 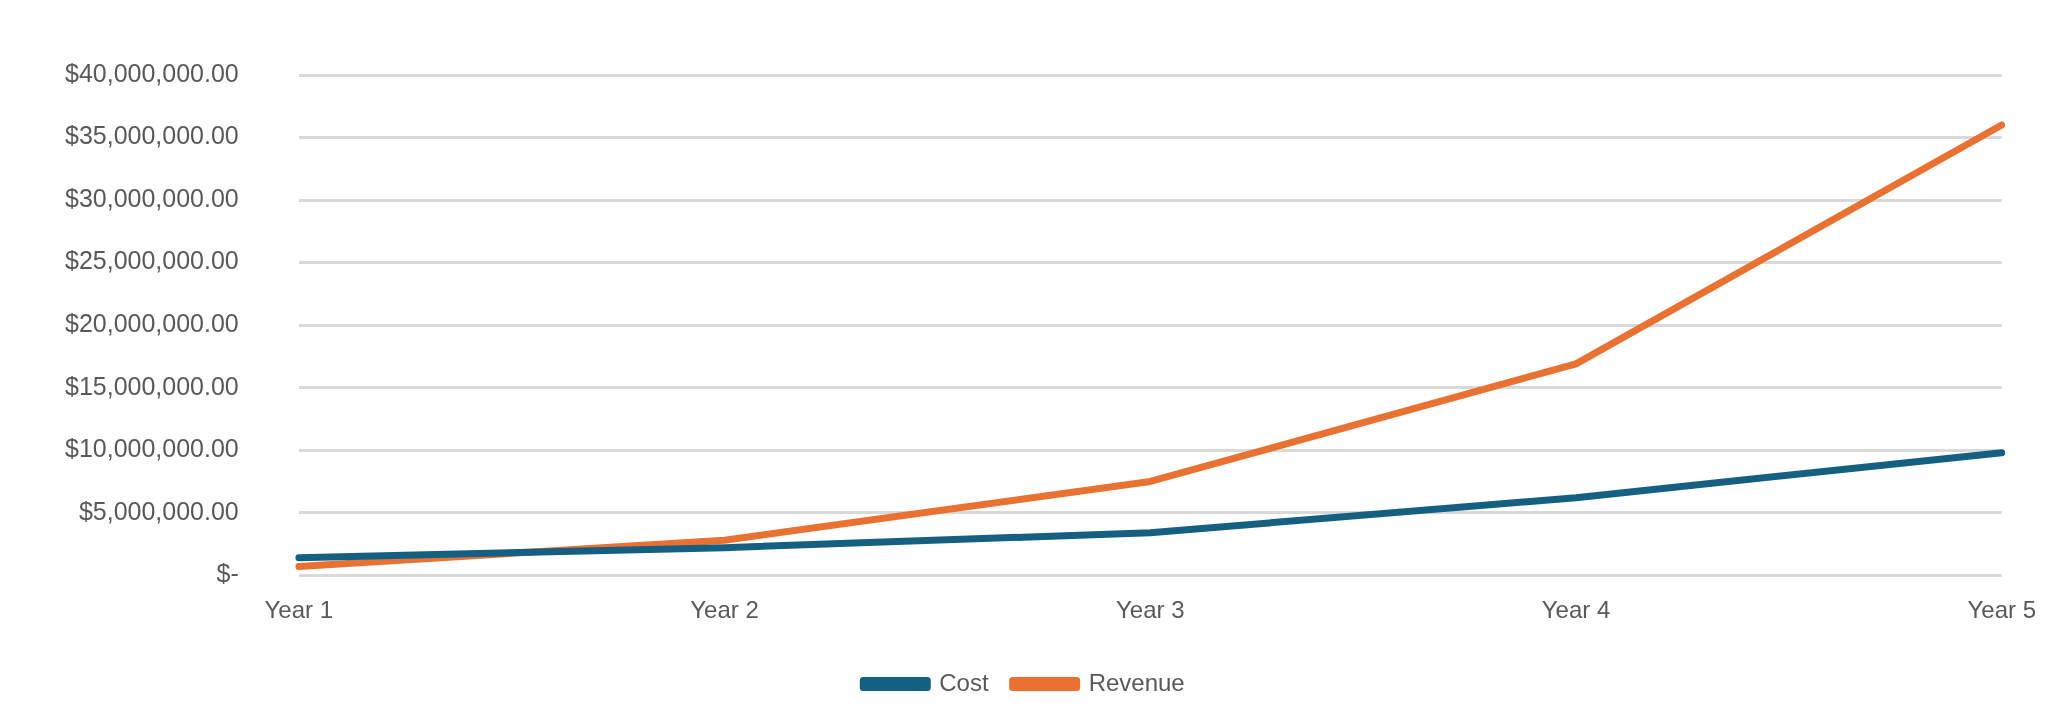 I want to click on legend-label: Revenue, so click(x=1136, y=682).